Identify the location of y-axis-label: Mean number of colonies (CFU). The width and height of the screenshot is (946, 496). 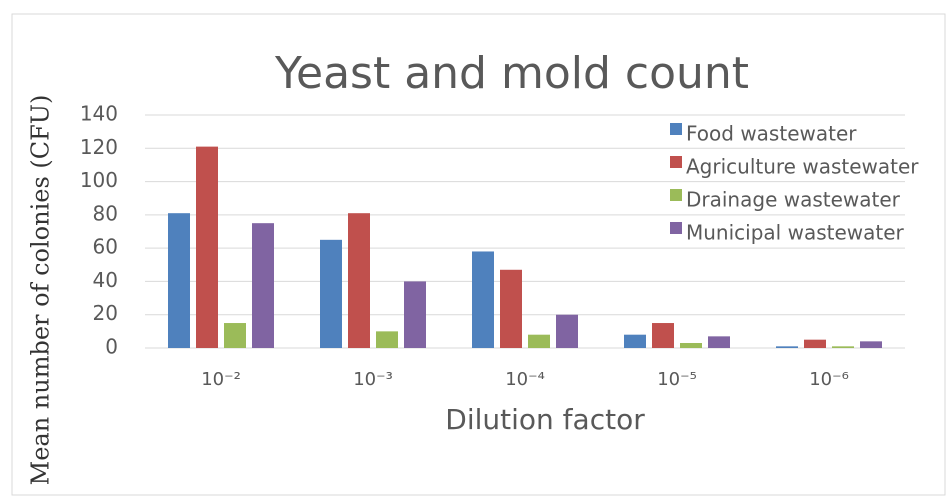
(41, 290).